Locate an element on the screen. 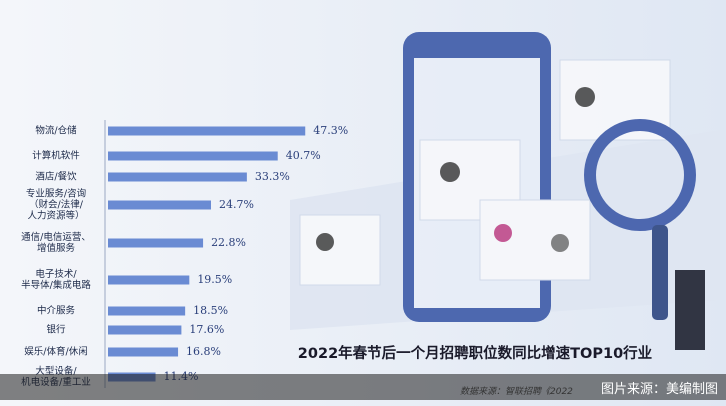 This screenshot has width=726, height=406. category-label: 专业服务/咨询 （财会/法律/ 人力资源等） is located at coordinates (56, 205).